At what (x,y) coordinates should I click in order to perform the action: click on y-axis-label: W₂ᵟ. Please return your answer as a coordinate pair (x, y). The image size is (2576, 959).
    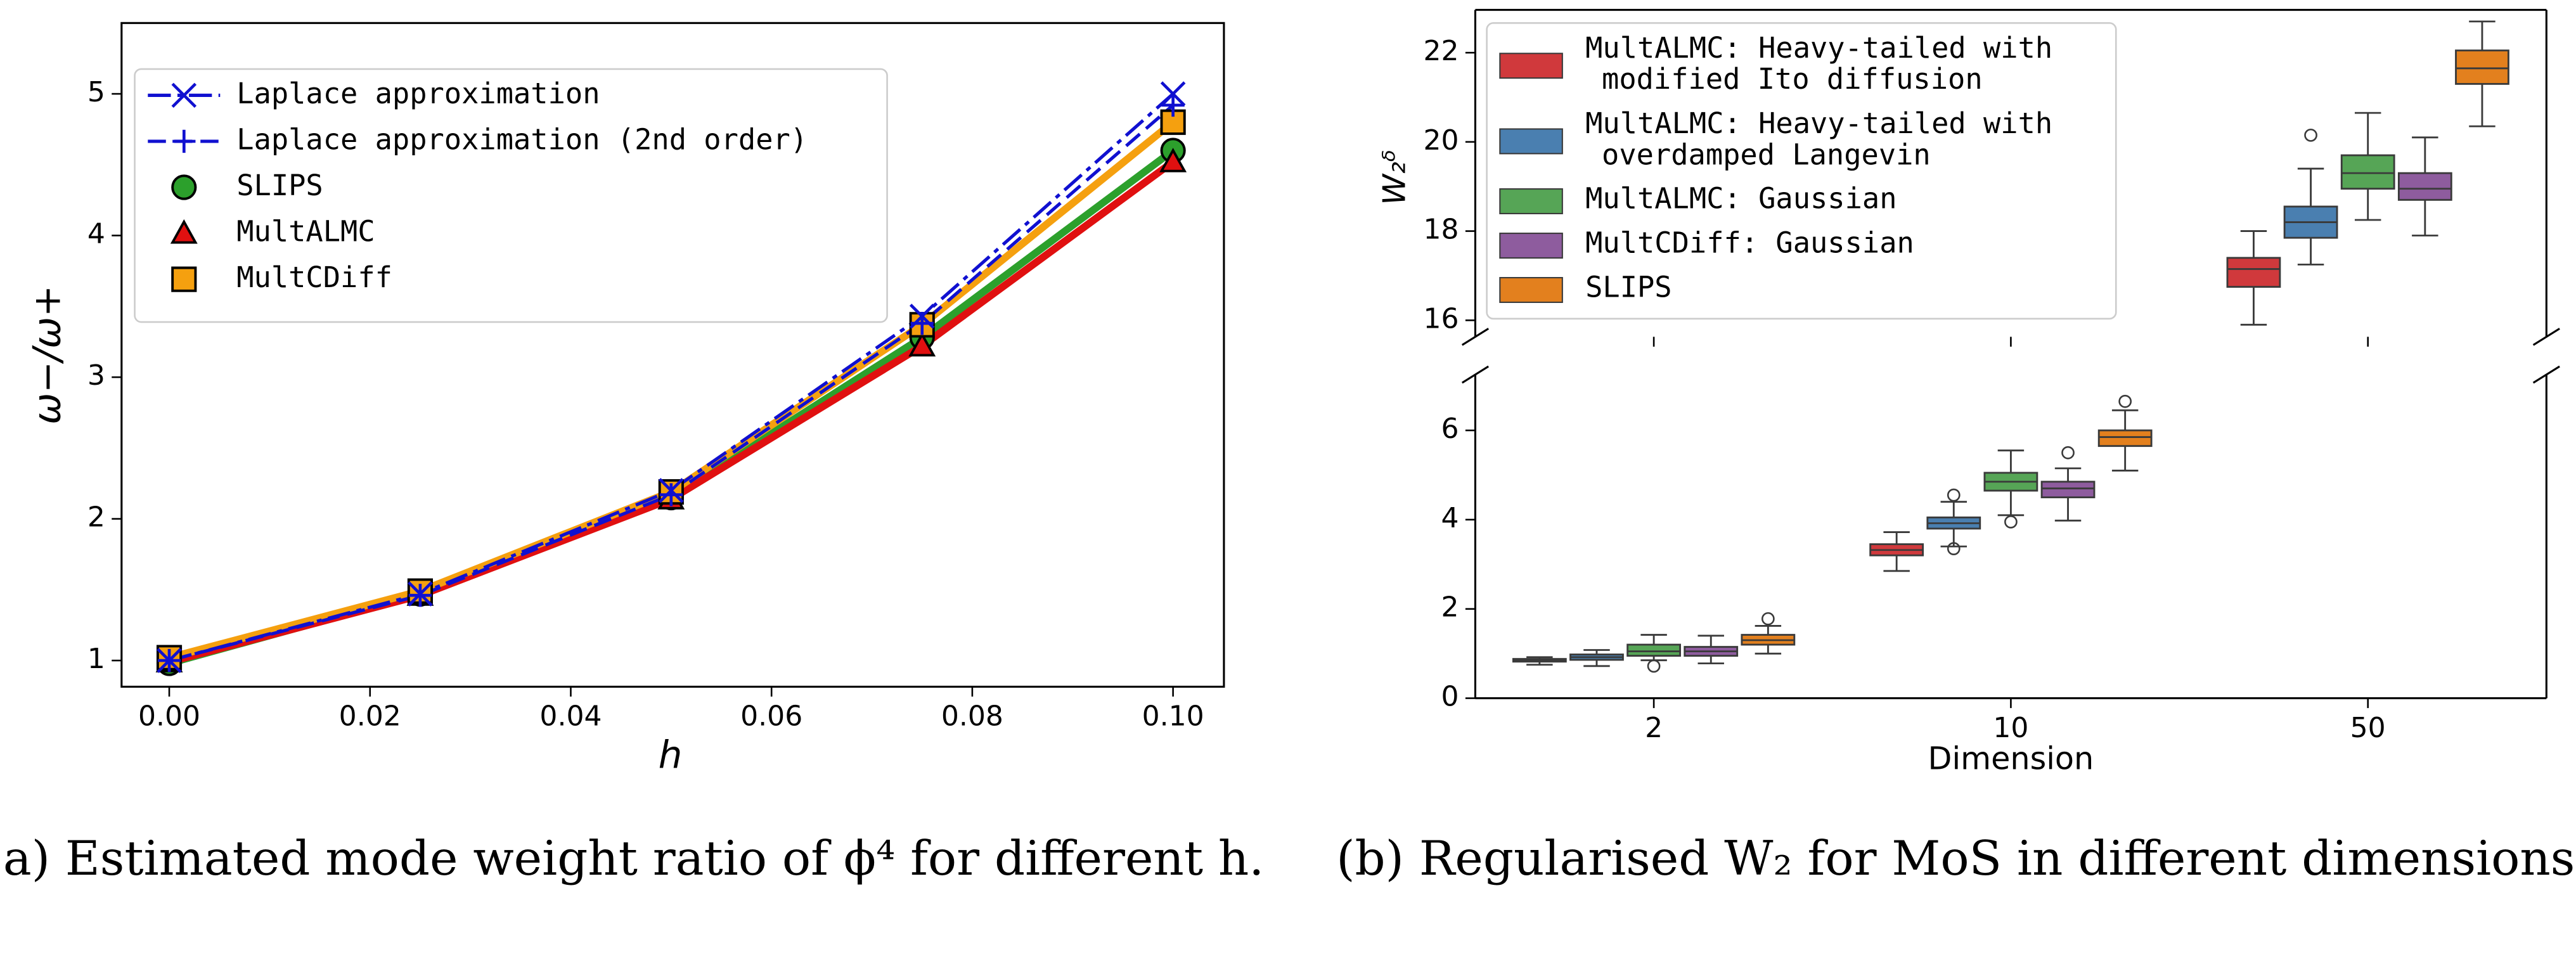
    Looking at the image, I should click on (1394, 177).